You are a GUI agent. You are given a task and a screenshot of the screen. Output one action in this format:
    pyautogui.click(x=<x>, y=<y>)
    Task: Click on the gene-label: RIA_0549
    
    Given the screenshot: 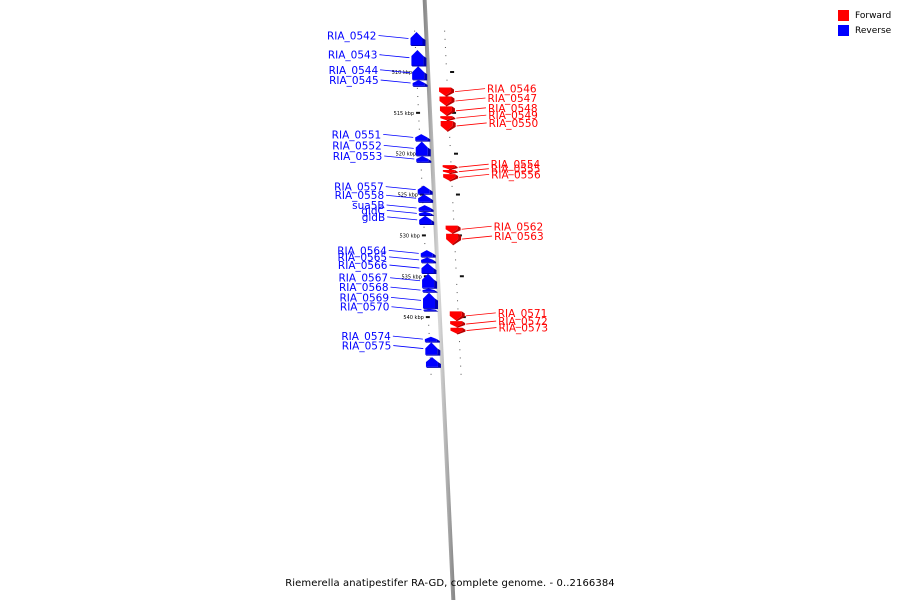 What is the action you would take?
    pyautogui.click(x=513, y=116)
    